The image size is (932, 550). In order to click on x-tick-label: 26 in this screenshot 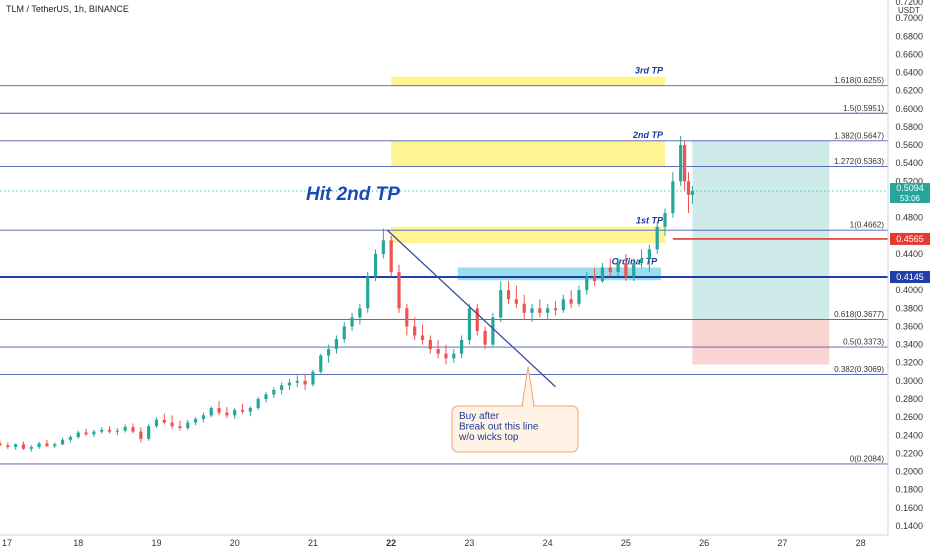, I will do `click(704, 543)`.